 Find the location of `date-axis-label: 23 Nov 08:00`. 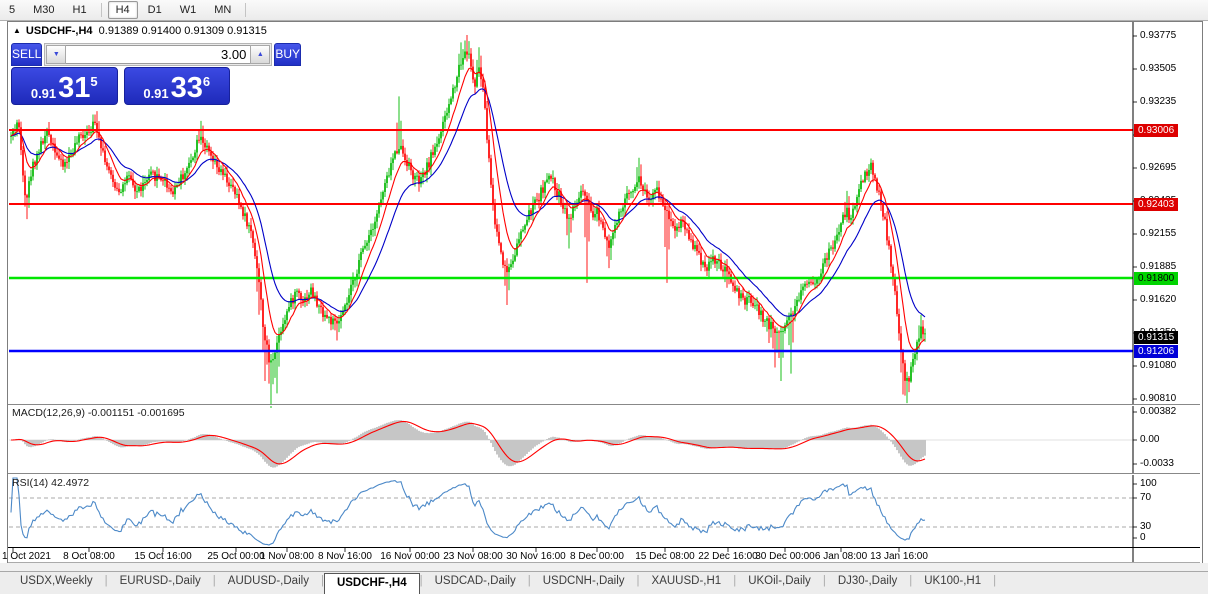

date-axis-label: 23 Nov 08:00 is located at coordinates (473, 556).